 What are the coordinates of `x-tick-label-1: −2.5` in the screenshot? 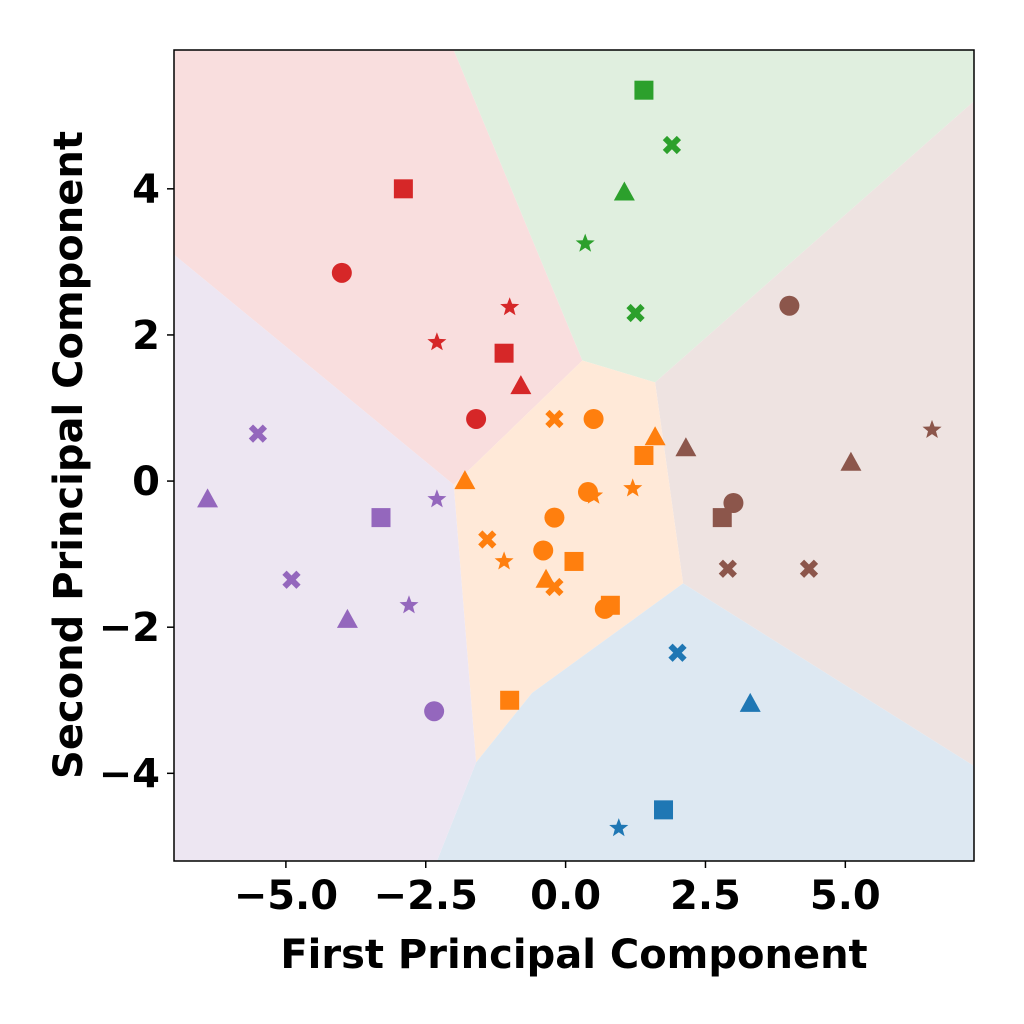 It's located at (426, 896).